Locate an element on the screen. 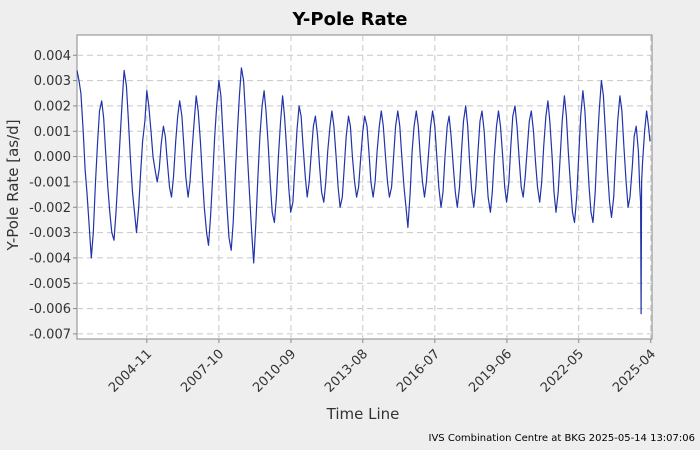 The image size is (700, 450). x-tick-label: 2019-06 is located at coordinates (490, 371).